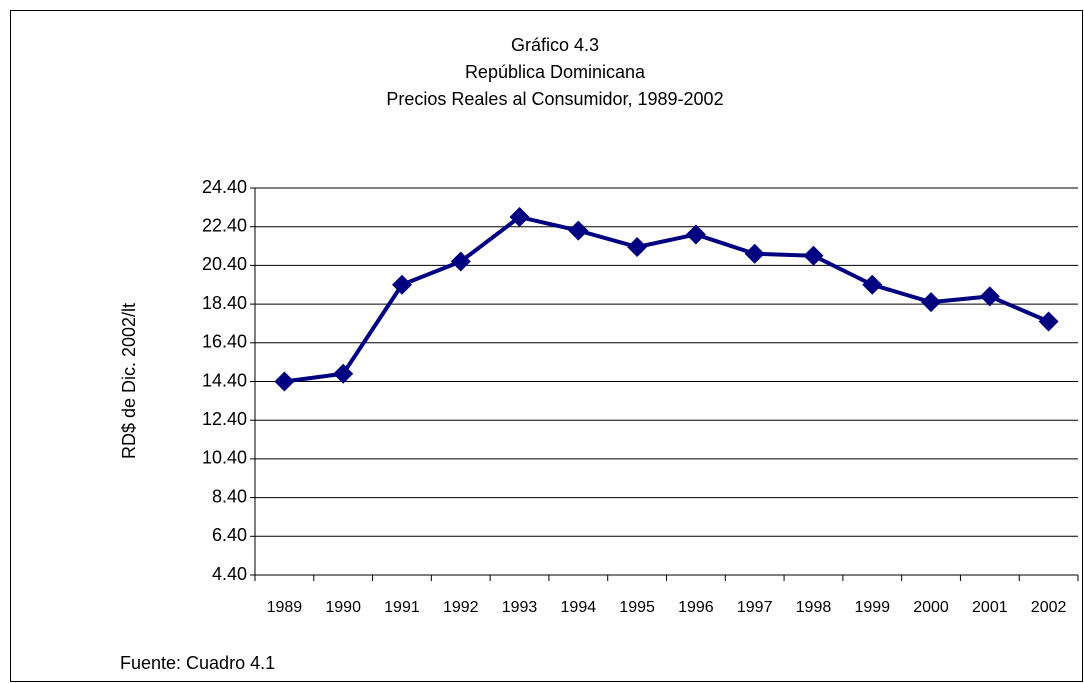 This screenshot has width=1084, height=683. I want to click on y-tick-label: 14.40, so click(224, 380).